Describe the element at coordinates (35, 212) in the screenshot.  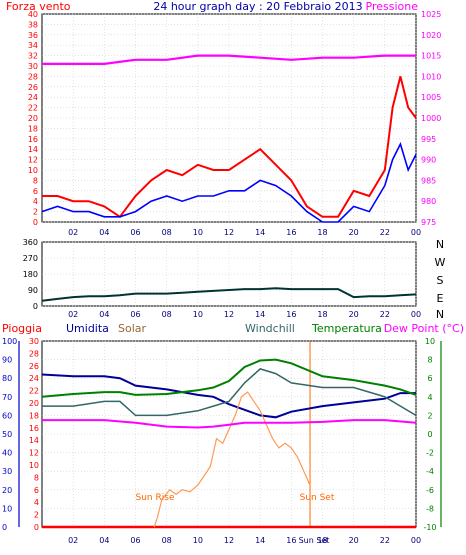
I see `wind-tick-label: 2` at that location.